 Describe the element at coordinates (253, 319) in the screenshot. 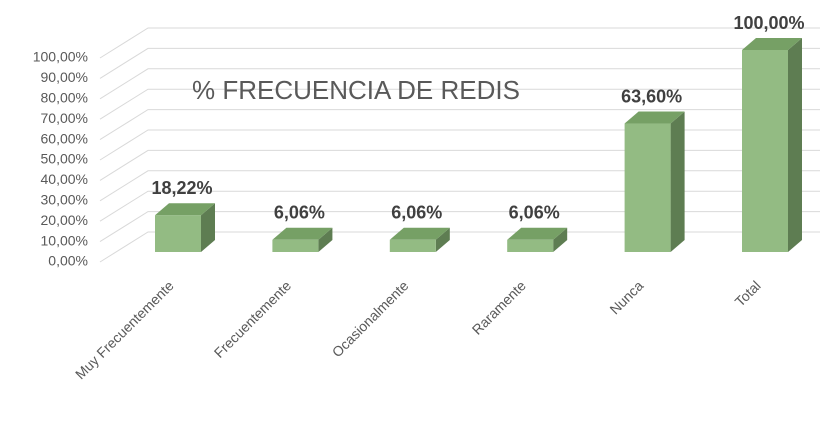

I see `x-tick-label: Frecuentemente` at that location.